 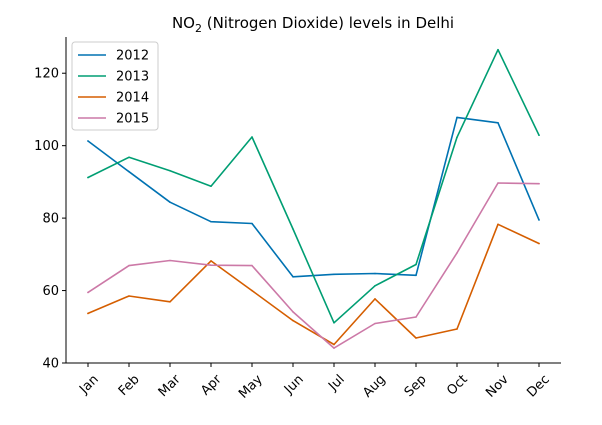 What do you see at coordinates (457, 385) in the screenshot?
I see `x-tick-label: Oct` at bounding box center [457, 385].